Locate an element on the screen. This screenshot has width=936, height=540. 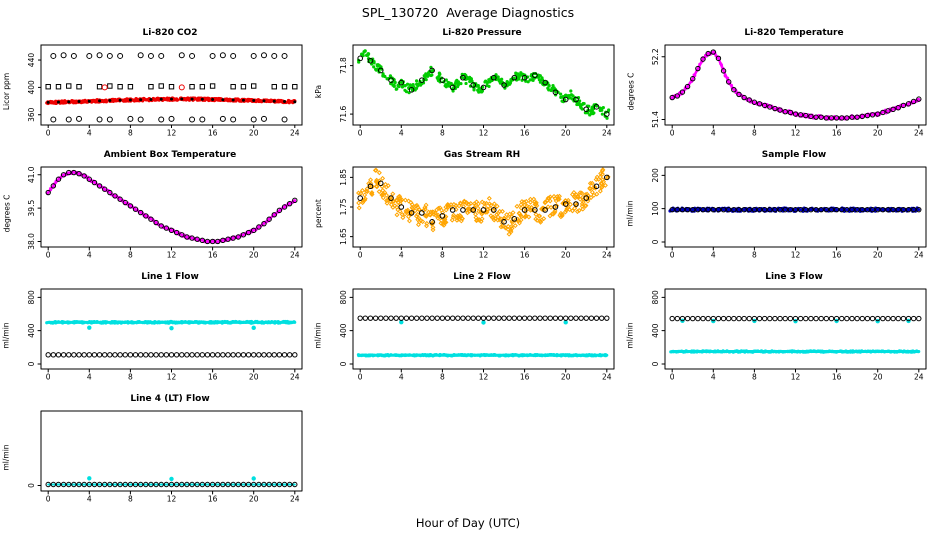
plot-ambient-box-temperature is located at coordinates (161, 213).